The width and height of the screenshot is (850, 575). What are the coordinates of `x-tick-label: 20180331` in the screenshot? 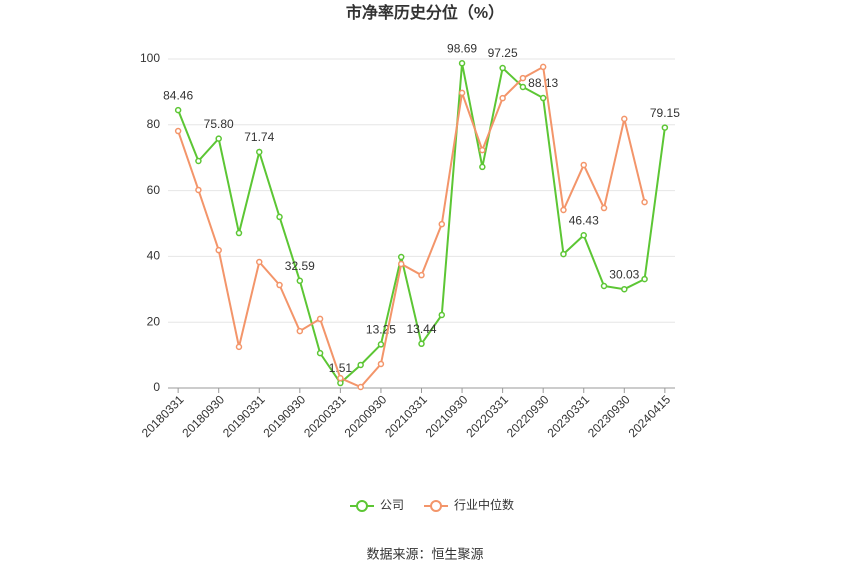 It's located at (163, 416).